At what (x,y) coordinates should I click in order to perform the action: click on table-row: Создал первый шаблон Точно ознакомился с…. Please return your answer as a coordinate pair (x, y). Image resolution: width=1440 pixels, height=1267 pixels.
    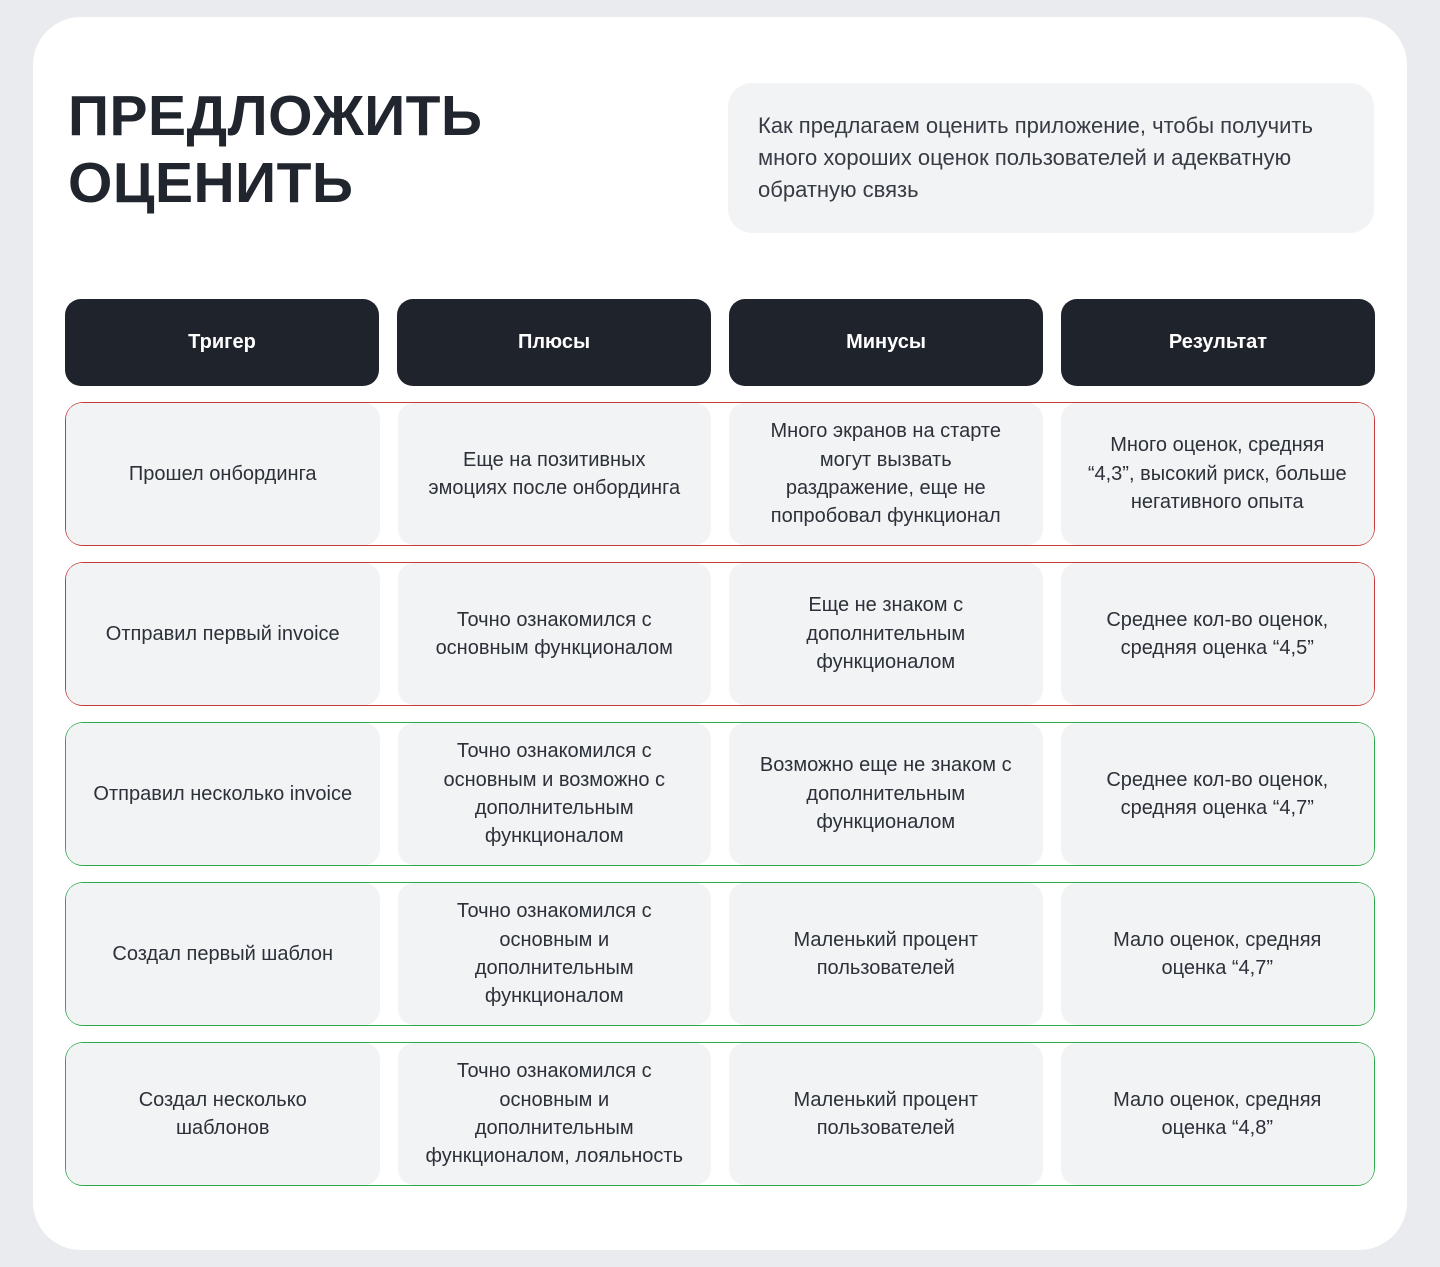
    Looking at the image, I should click on (720, 954).